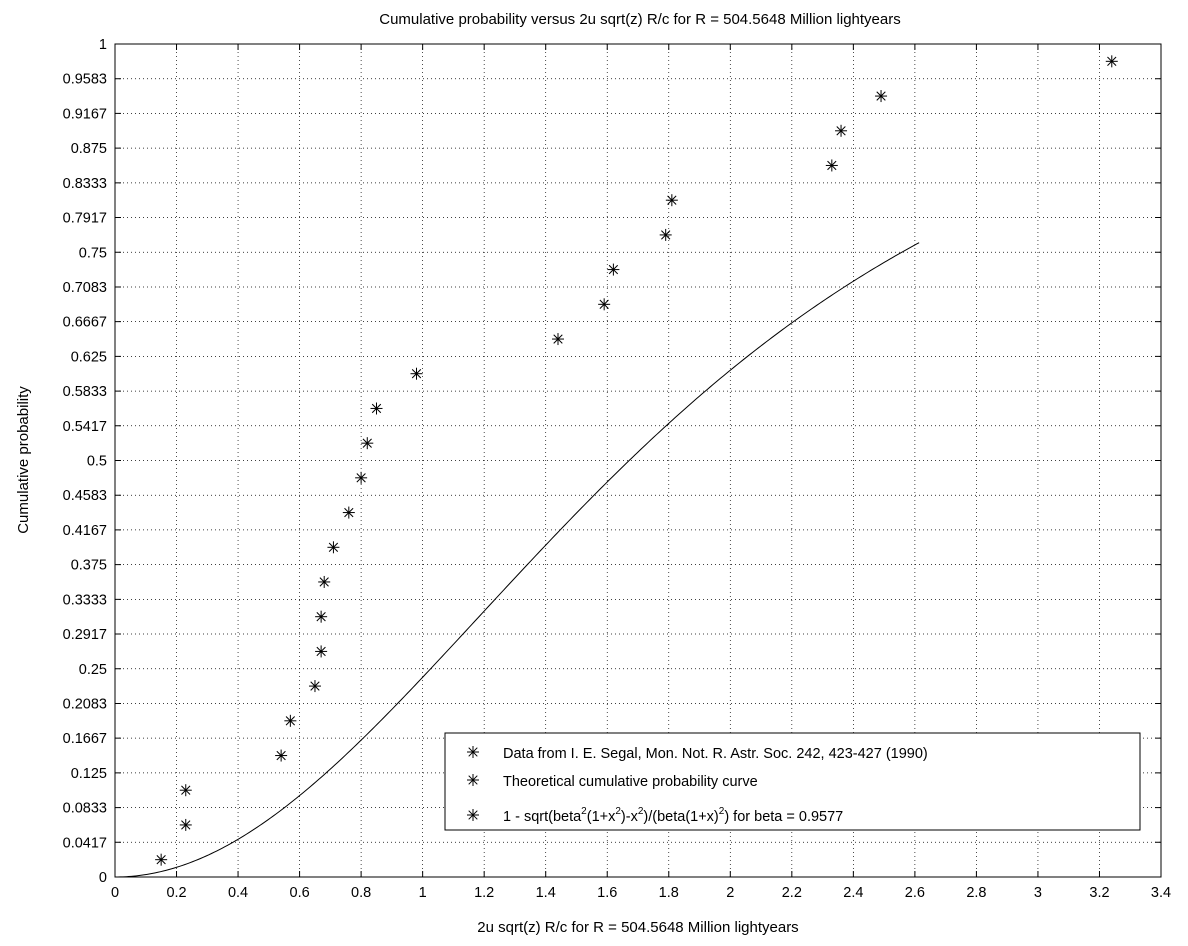  What do you see at coordinates (85, 531) in the screenshot?
I see `y-tick-label: 0.4167` at bounding box center [85, 531].